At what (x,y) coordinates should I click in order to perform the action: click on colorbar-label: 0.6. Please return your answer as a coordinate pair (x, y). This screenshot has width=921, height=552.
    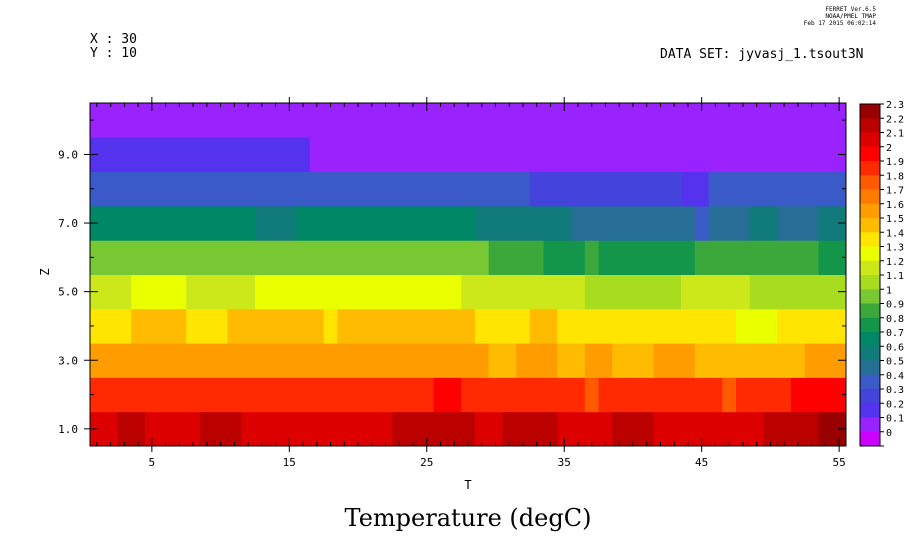
    Looking at the image, I should click on (895, 347).